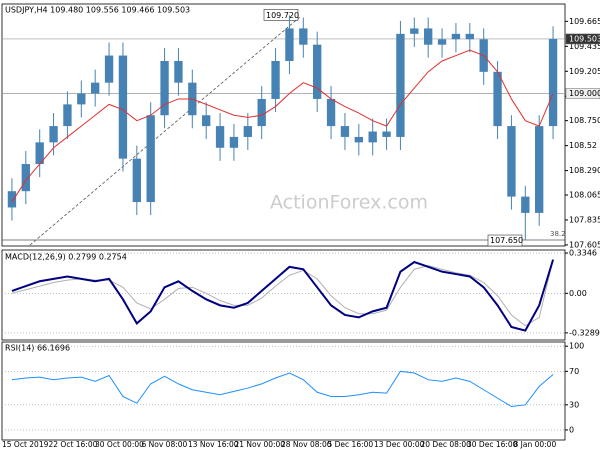  Describe the element at coordinates (492, 444) in the screenshot. I see `x-tick-label: 30 Dec 16:00` at that location.